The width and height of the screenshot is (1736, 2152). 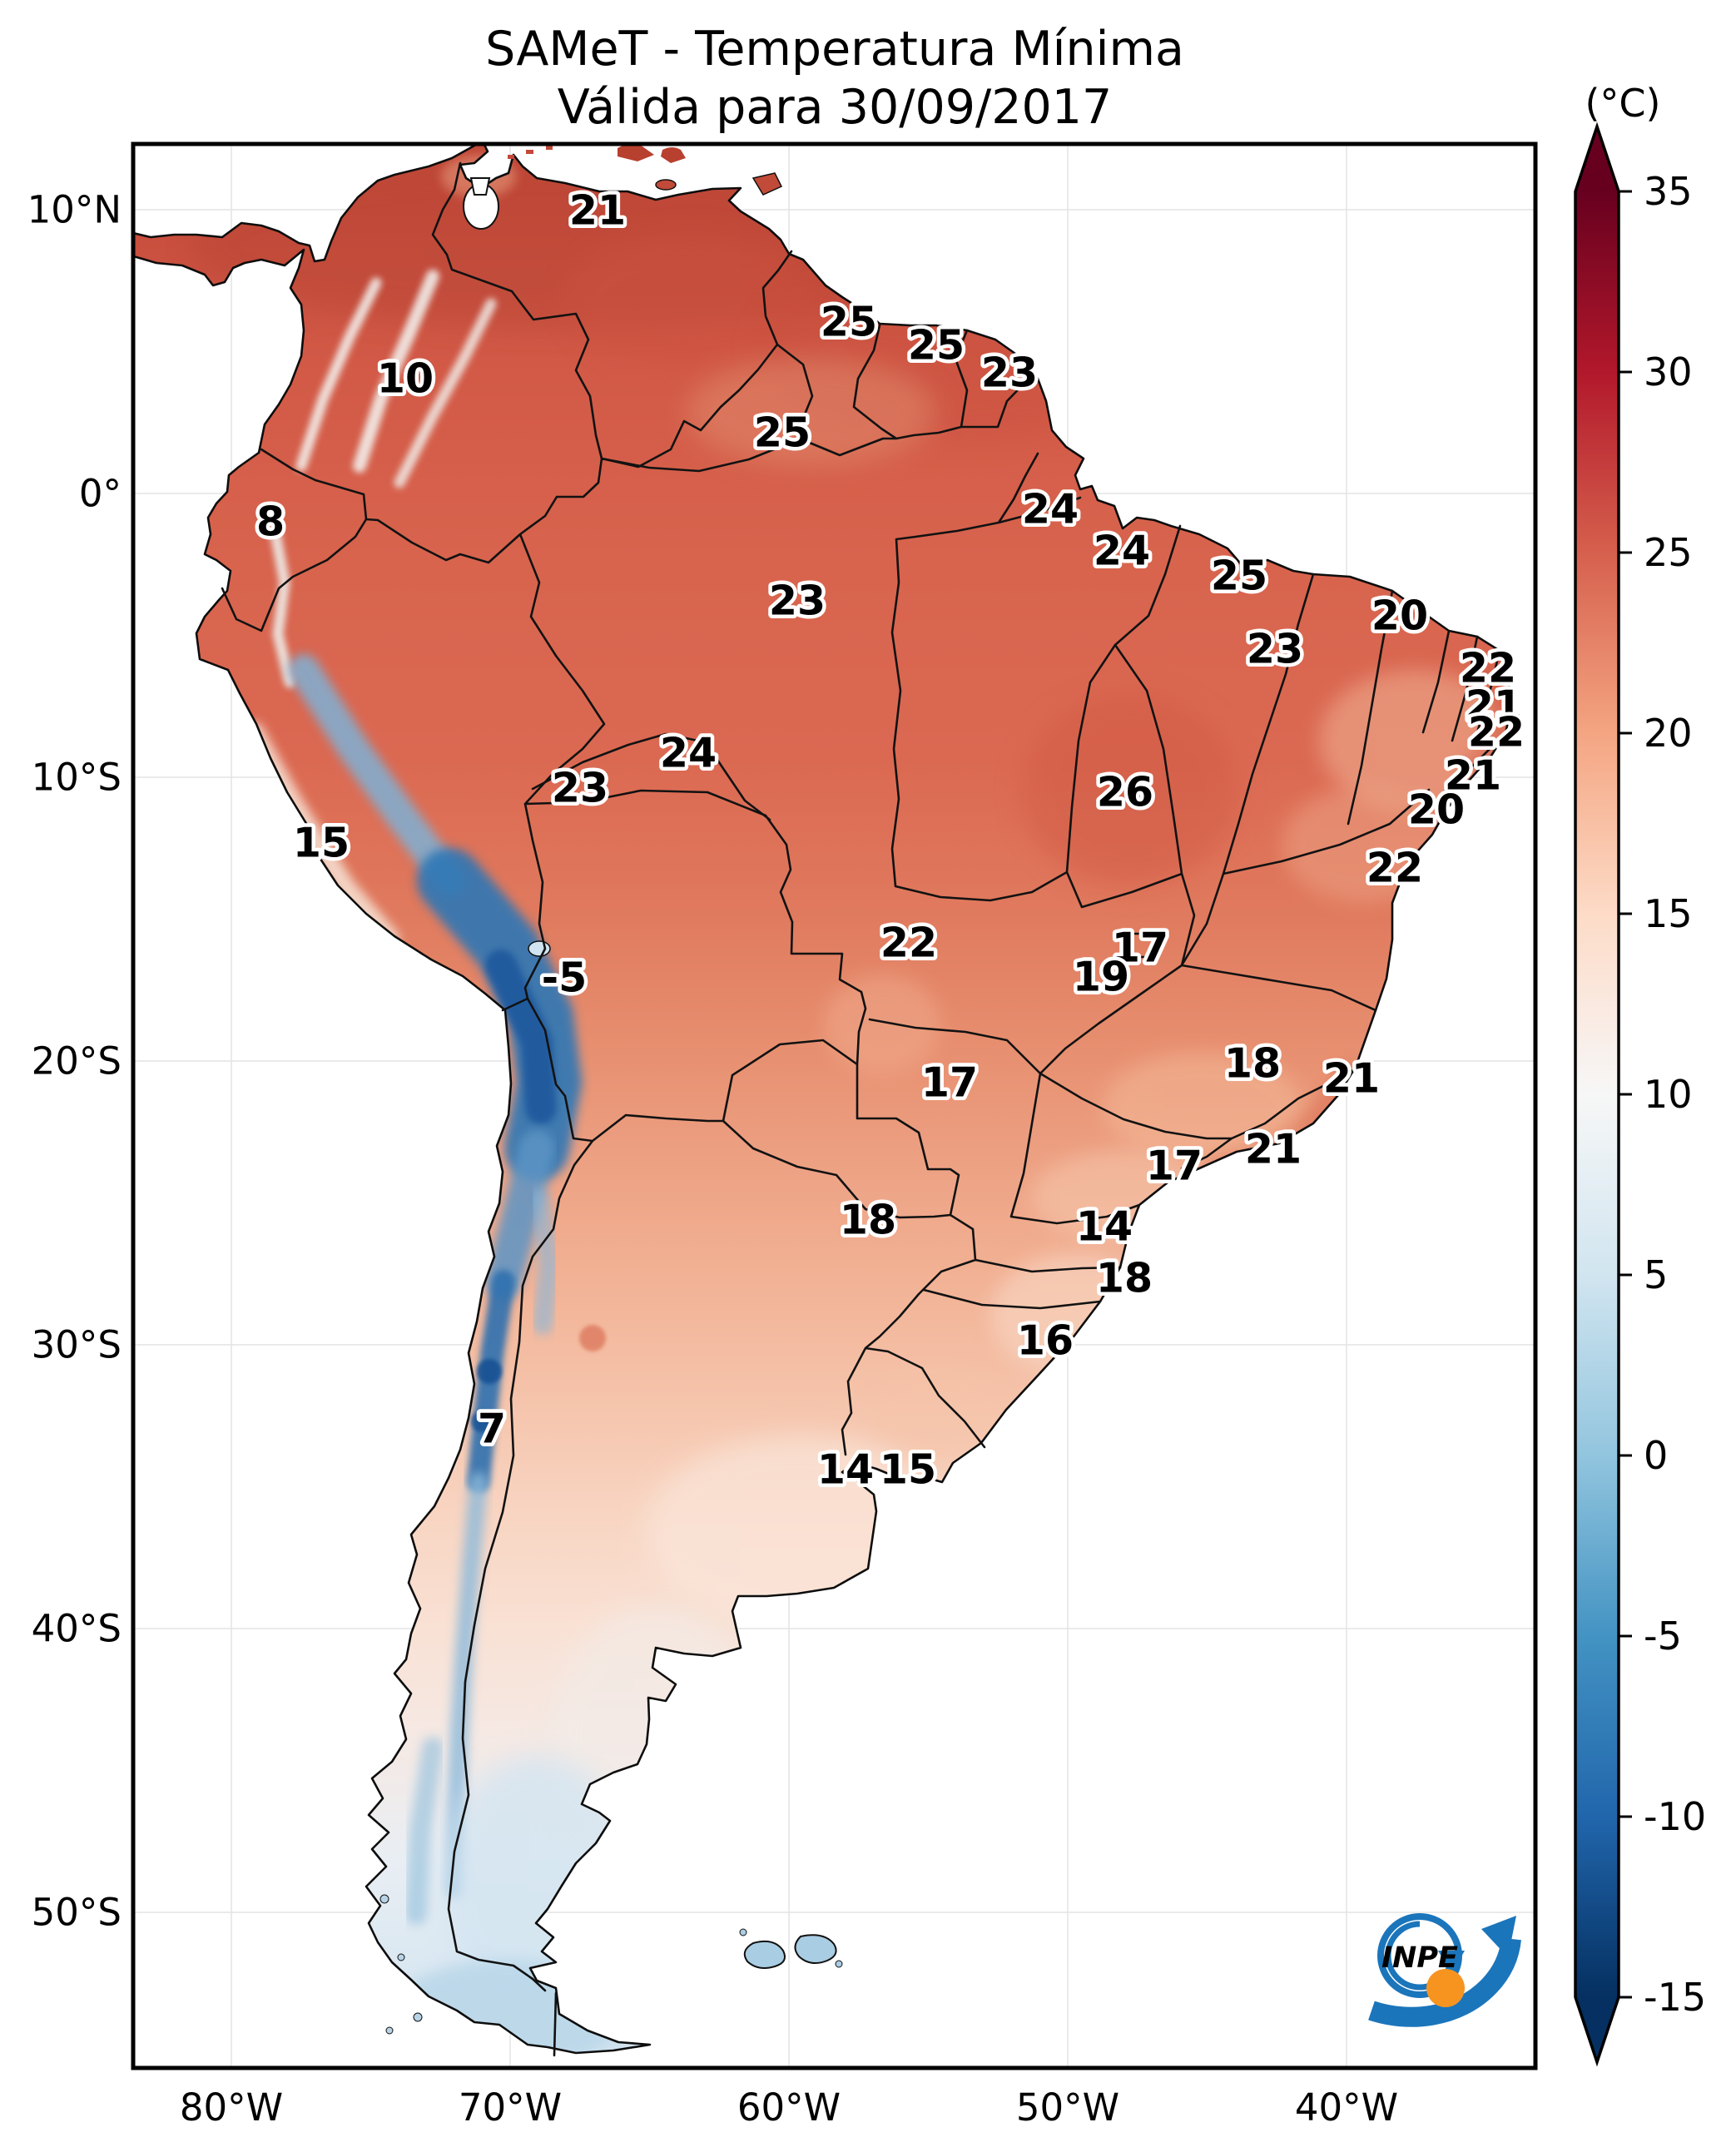 What do you see at coordinates (451, 1417) in the screenshot?
I see `pale-chile-valley` at bounding box center [451, 1417].